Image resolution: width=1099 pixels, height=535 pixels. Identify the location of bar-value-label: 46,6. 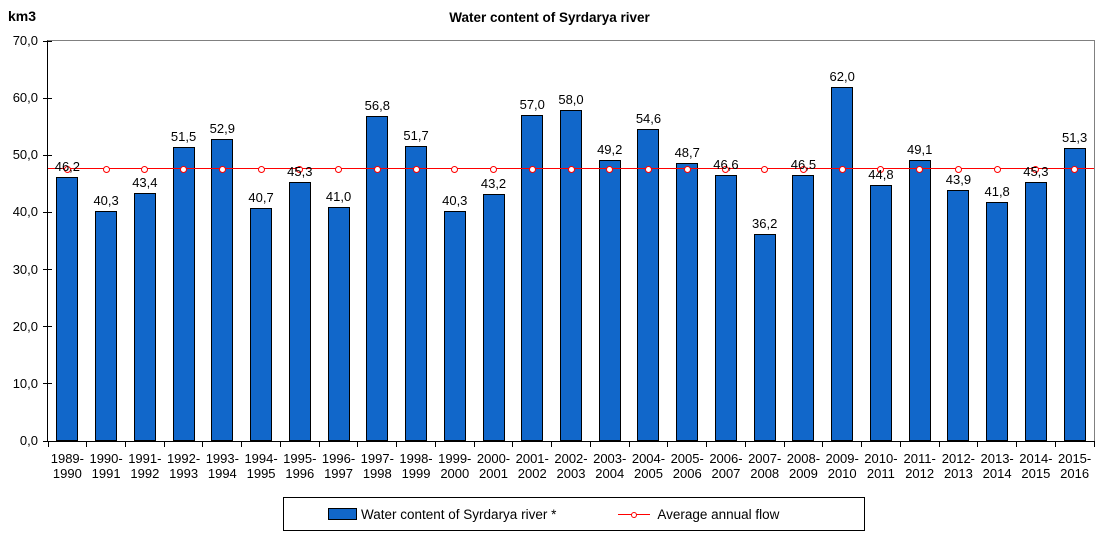
(726, 164).